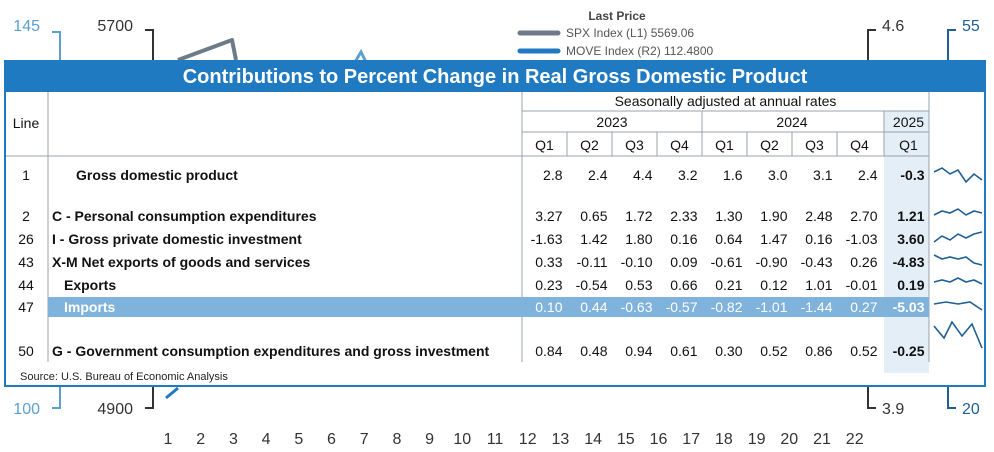  What do you see at coordinates (149, 219) in the screenshot?
I see `left-inner-axis-line` at bounding box center [149, 219].